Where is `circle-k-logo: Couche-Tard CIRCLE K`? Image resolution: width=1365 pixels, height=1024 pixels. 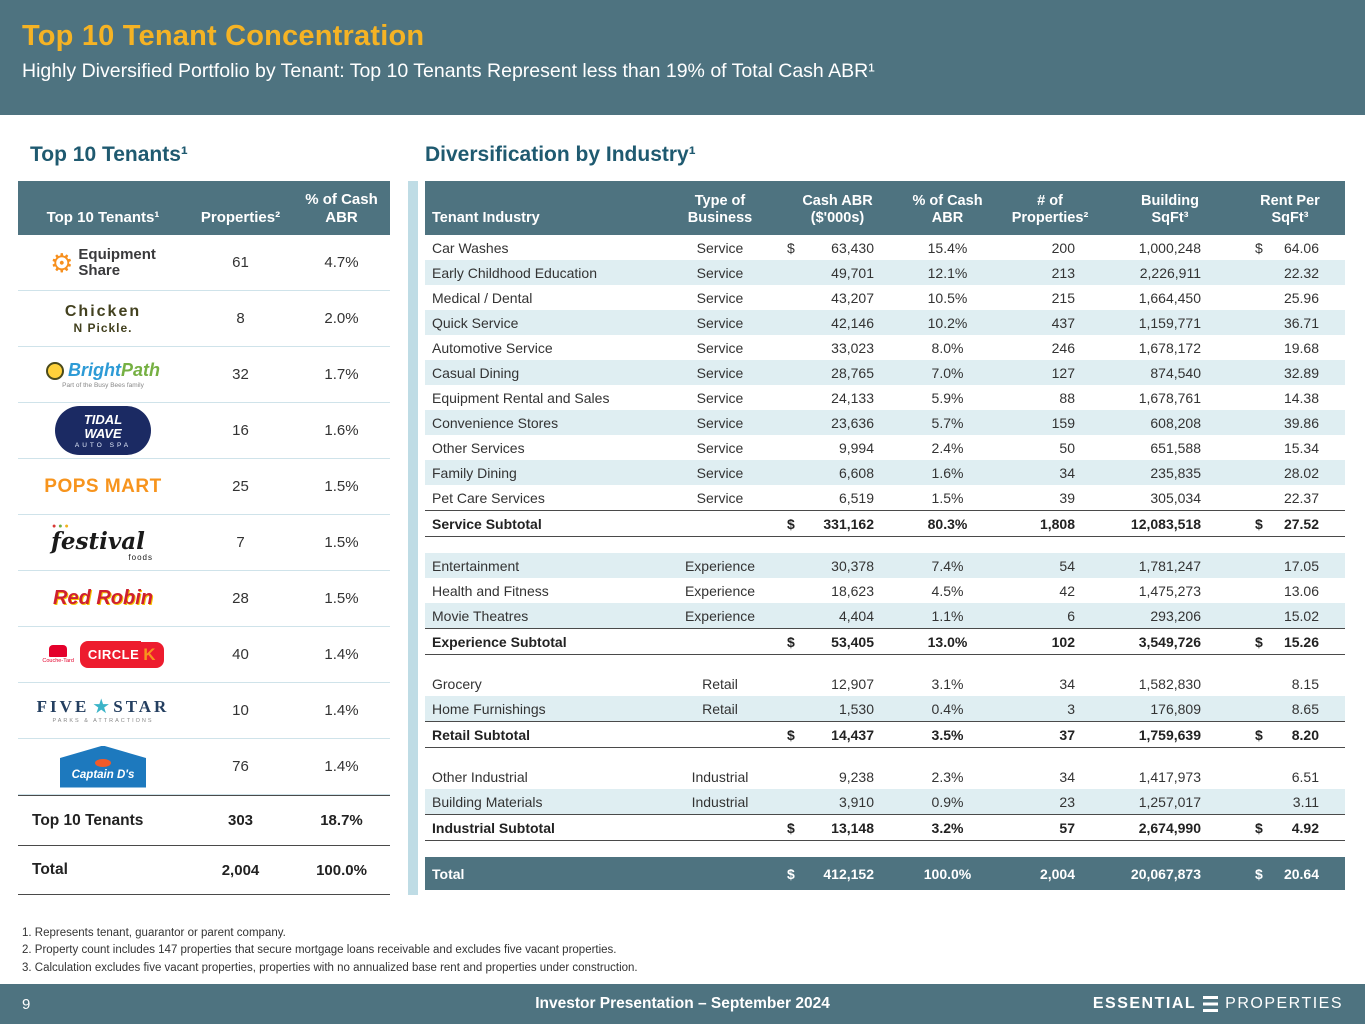 circle-k-logo: Couche-Tard CIRCLE K is located at coordinates (103, 654).